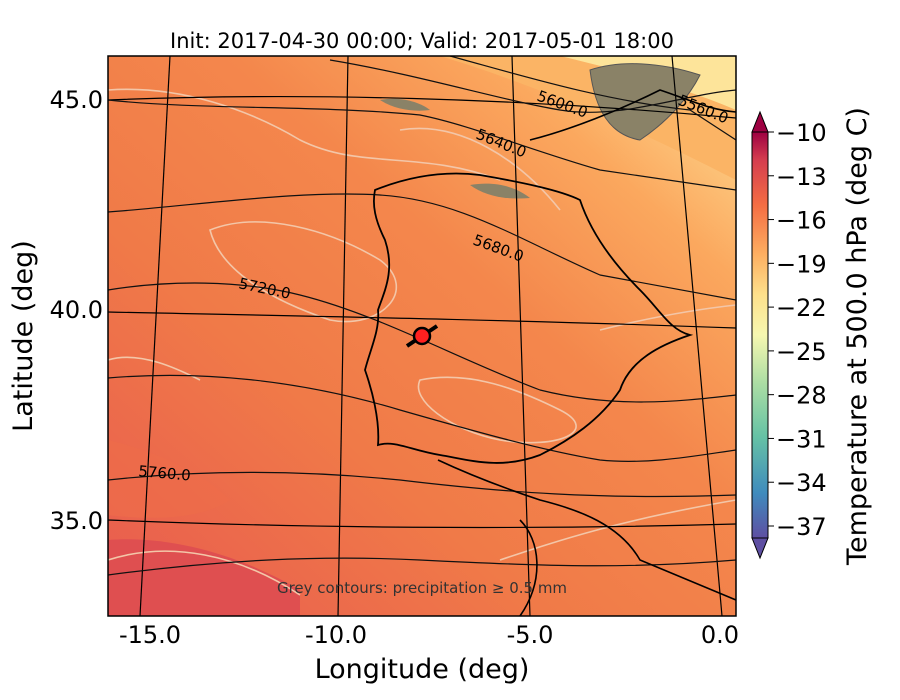 Image resolution: width=900 pixels, height=700 pixels. I want to click on x-tick-label: -15.0, so click(150, 635).